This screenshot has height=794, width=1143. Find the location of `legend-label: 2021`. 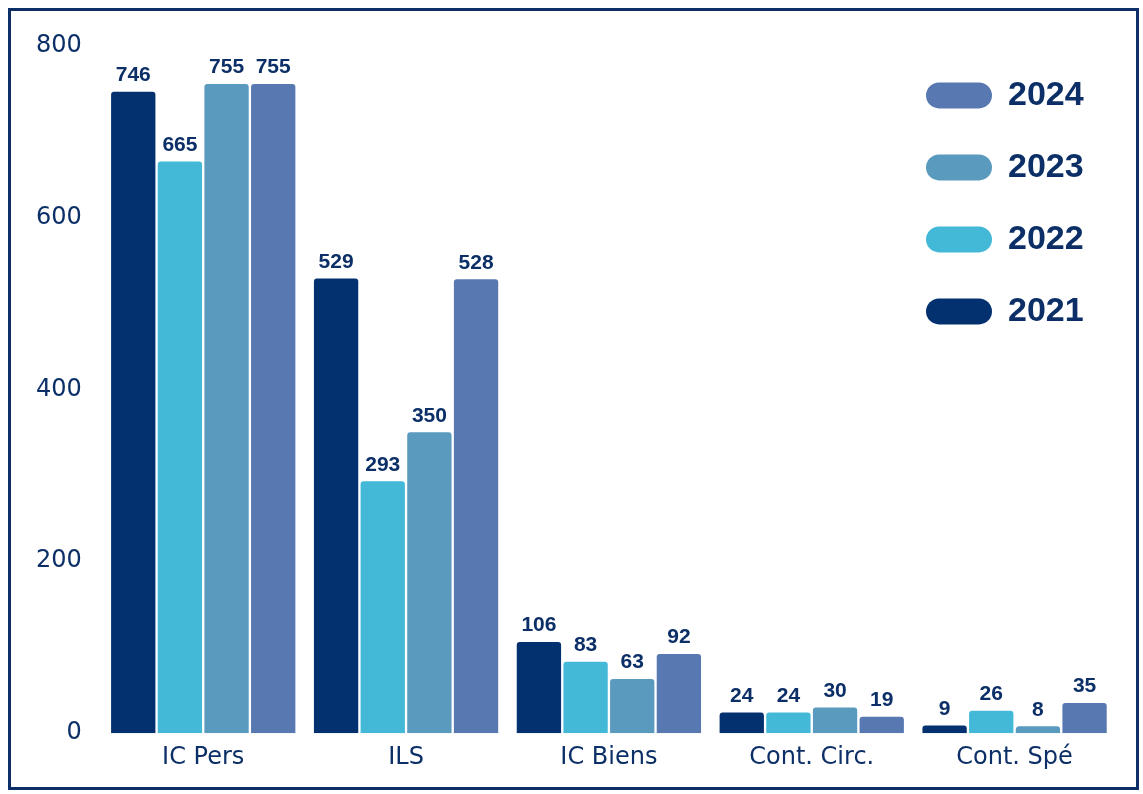

legend-label: 2021 is located at coordinates (1046, 308).